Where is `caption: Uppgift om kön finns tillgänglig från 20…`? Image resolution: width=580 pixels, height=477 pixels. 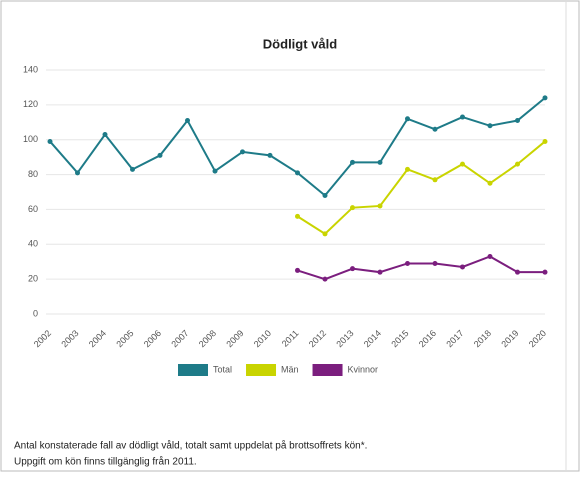 caption: Uppgift om kön finns tillgänglig från 20… is located at coordinates (105, 462).